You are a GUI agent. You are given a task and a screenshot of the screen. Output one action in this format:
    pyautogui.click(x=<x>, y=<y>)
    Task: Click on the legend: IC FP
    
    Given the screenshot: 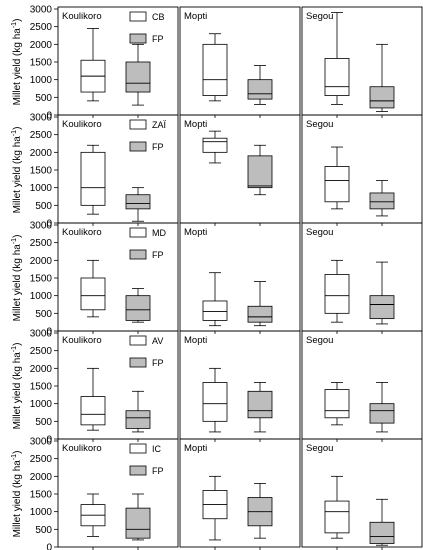 What is the action you would take?
    pyautogui.click(x=146, y=459)
    